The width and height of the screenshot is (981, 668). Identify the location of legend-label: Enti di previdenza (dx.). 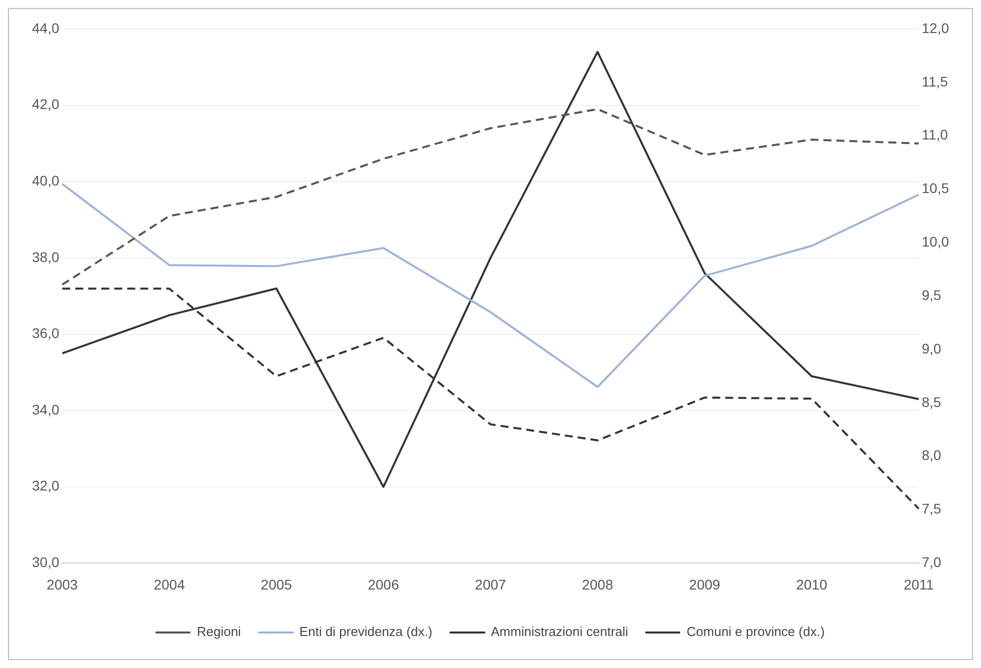
(365, 632).